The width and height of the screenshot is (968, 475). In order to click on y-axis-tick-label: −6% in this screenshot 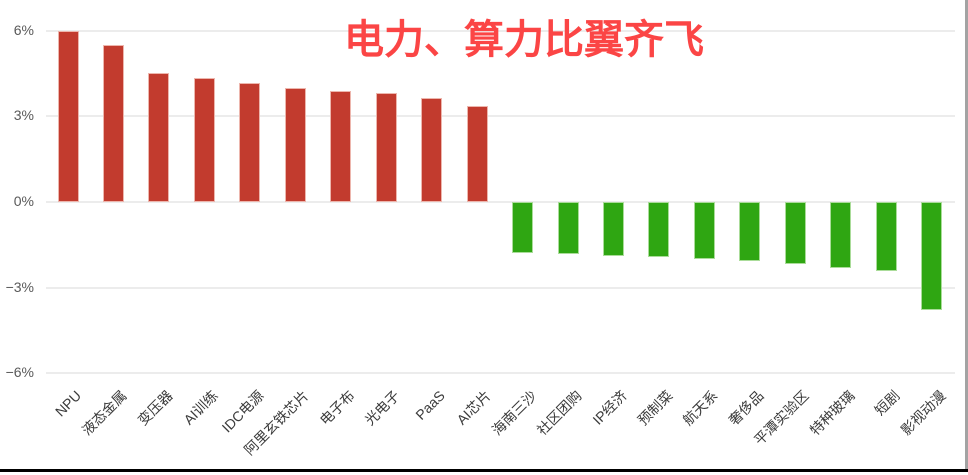, I will do `click(19, 372)`.